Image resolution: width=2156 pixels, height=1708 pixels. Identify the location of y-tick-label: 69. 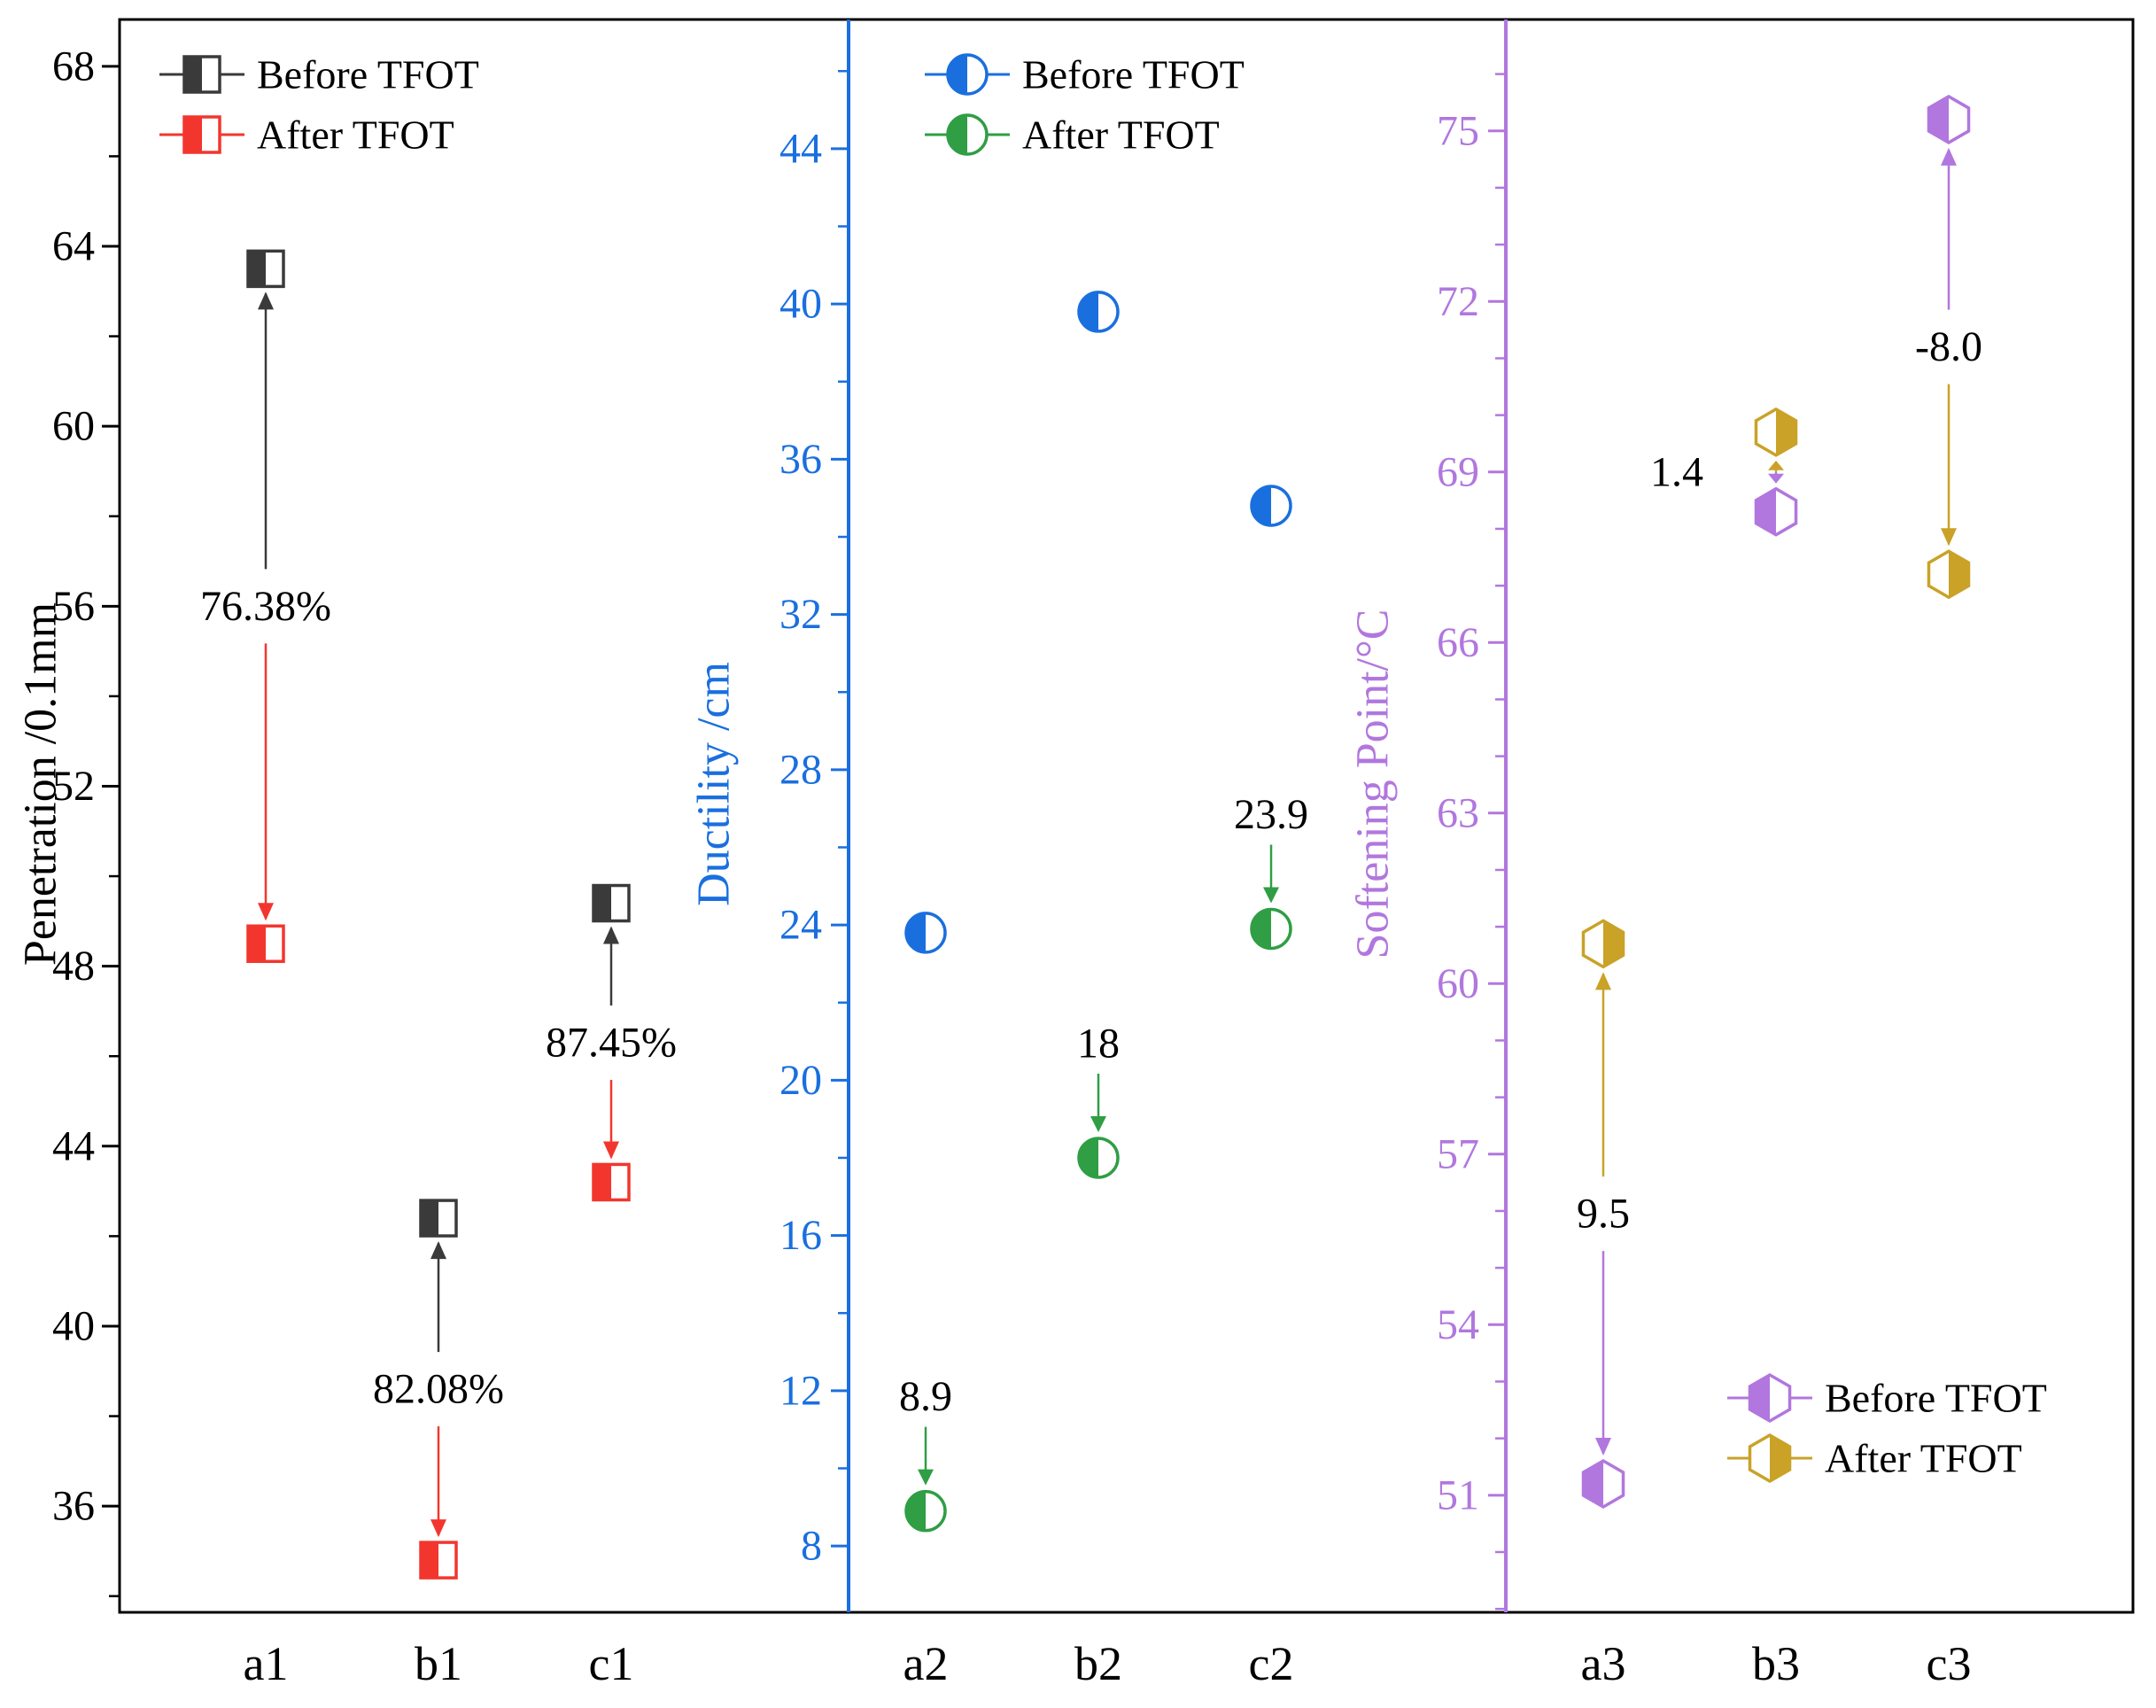
(1458, 471).